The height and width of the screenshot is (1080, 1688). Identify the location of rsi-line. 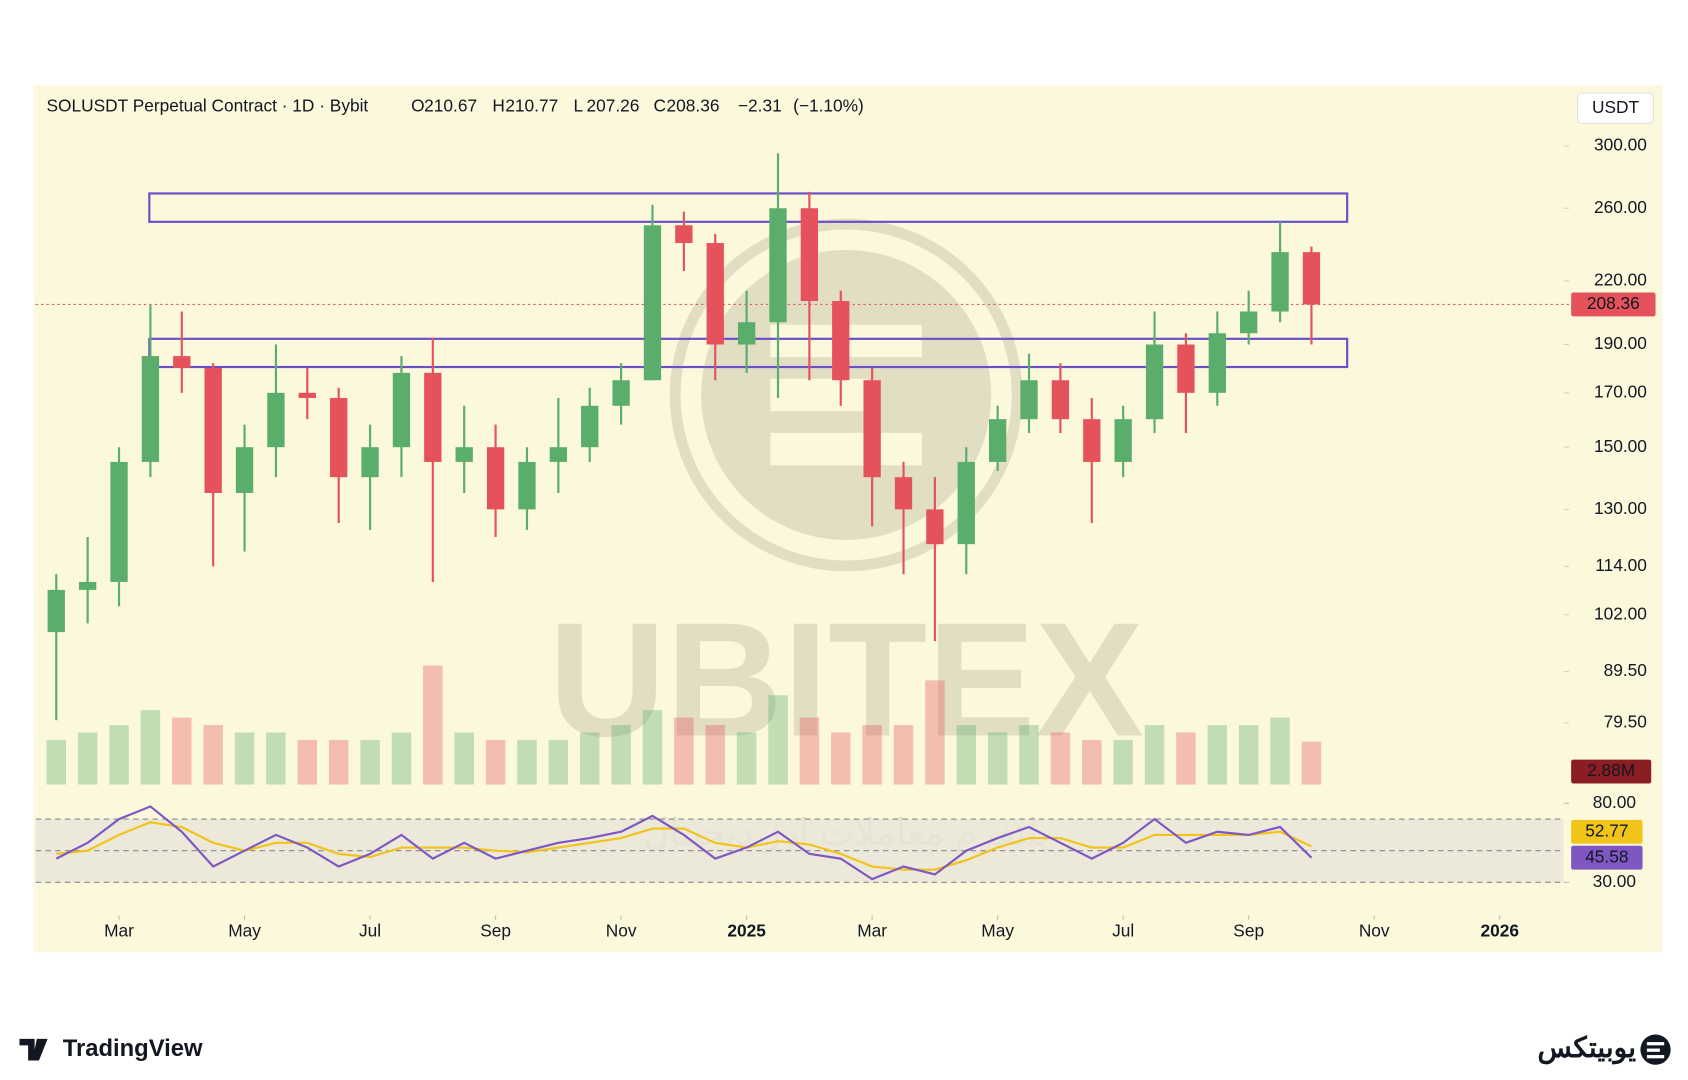
(684, 843).